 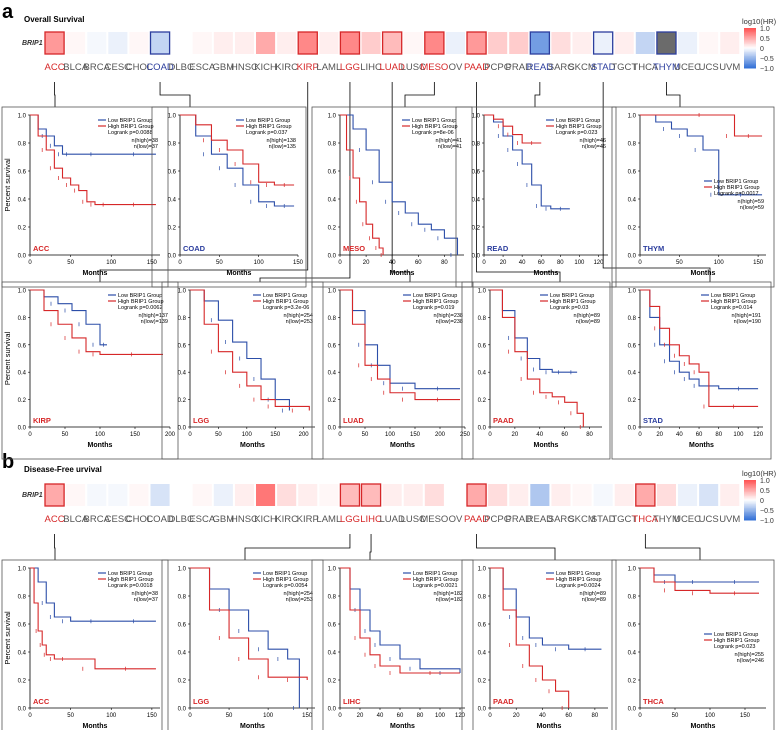 What do you see at coordinates (266, 133) in the screenshot?
I see `logrank-label: Logrank p=0.037` at bounding box center [266, 133].